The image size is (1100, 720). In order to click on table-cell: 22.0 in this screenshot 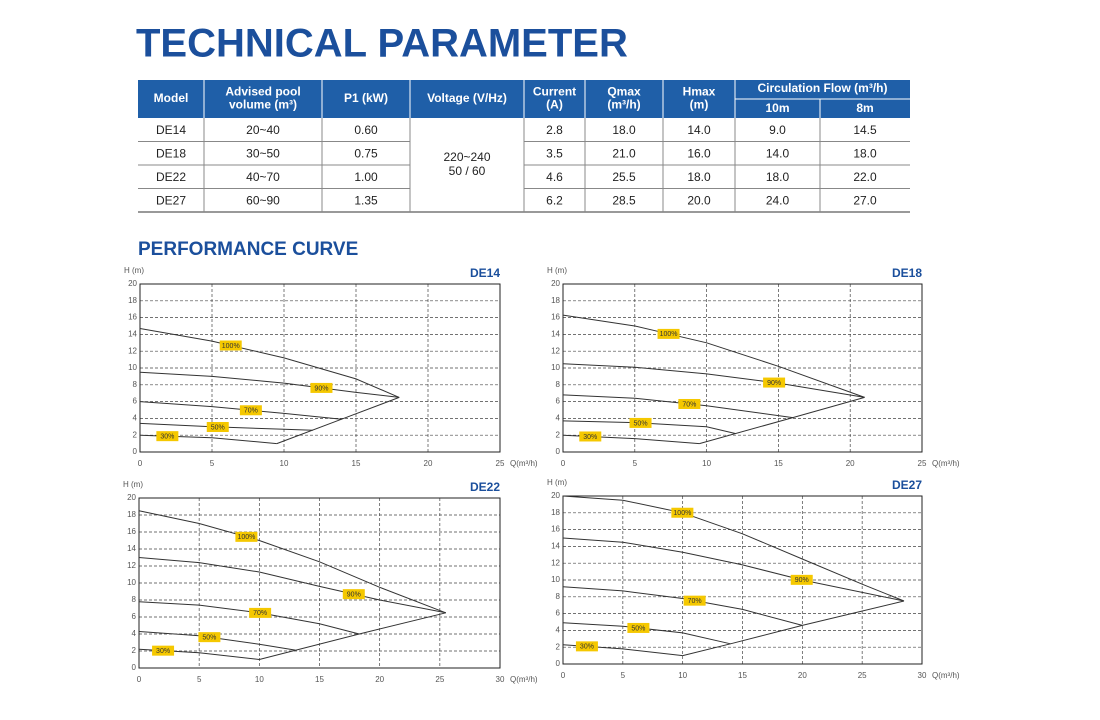, I will do `click(865, 177)`.